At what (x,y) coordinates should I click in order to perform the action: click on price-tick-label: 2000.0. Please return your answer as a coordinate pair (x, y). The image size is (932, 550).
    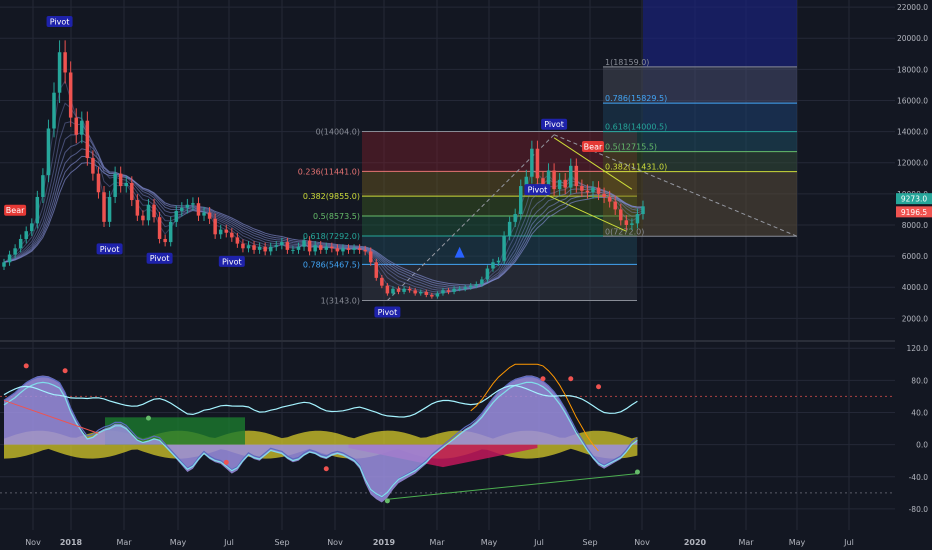
    Looking at the image, I should click on (915, 318).